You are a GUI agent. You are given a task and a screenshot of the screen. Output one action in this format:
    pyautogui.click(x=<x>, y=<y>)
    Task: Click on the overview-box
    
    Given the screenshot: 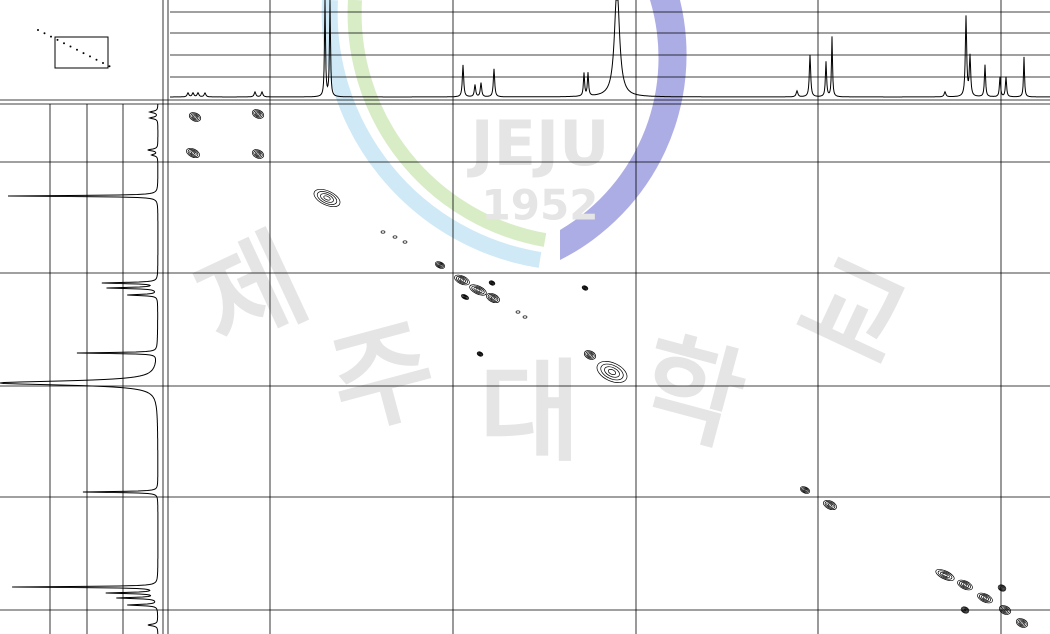 What is the action you would take?
    pyautogui.click(x=81, y=52)
    